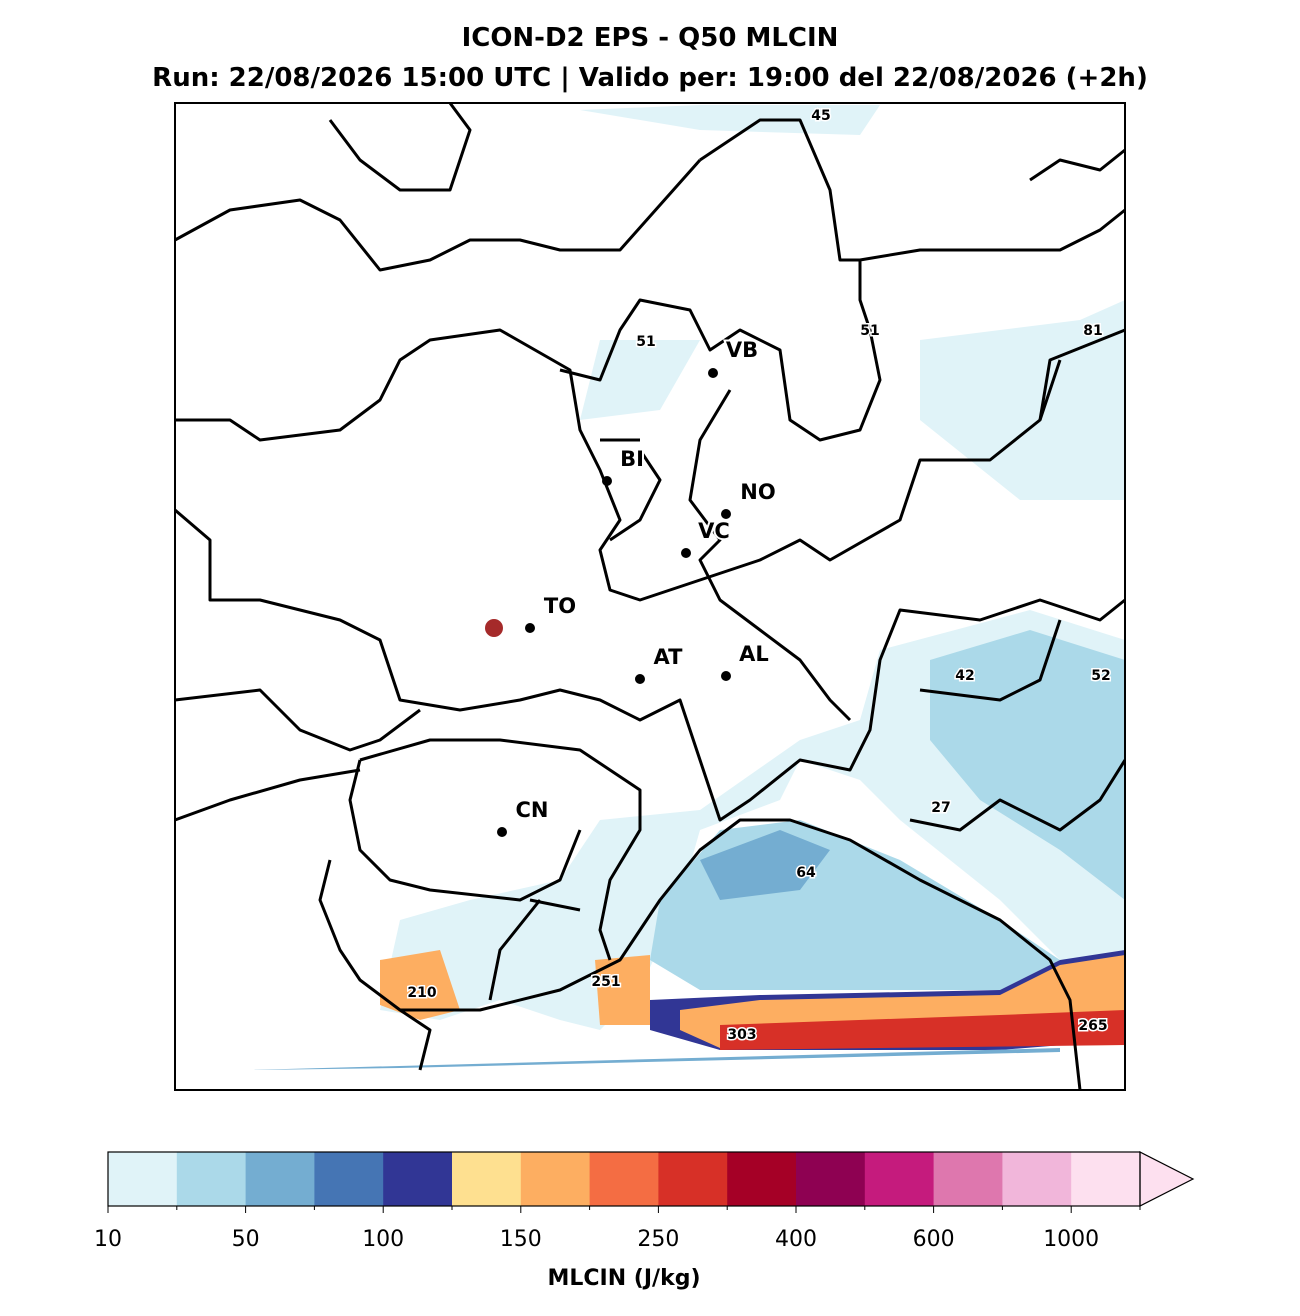 The height and width of the screenshot is (1316, 1300). What do you see at coordinates (806, 873) in the screenshot?
I see `contour-label: 64` at bounding box center [806, 873].